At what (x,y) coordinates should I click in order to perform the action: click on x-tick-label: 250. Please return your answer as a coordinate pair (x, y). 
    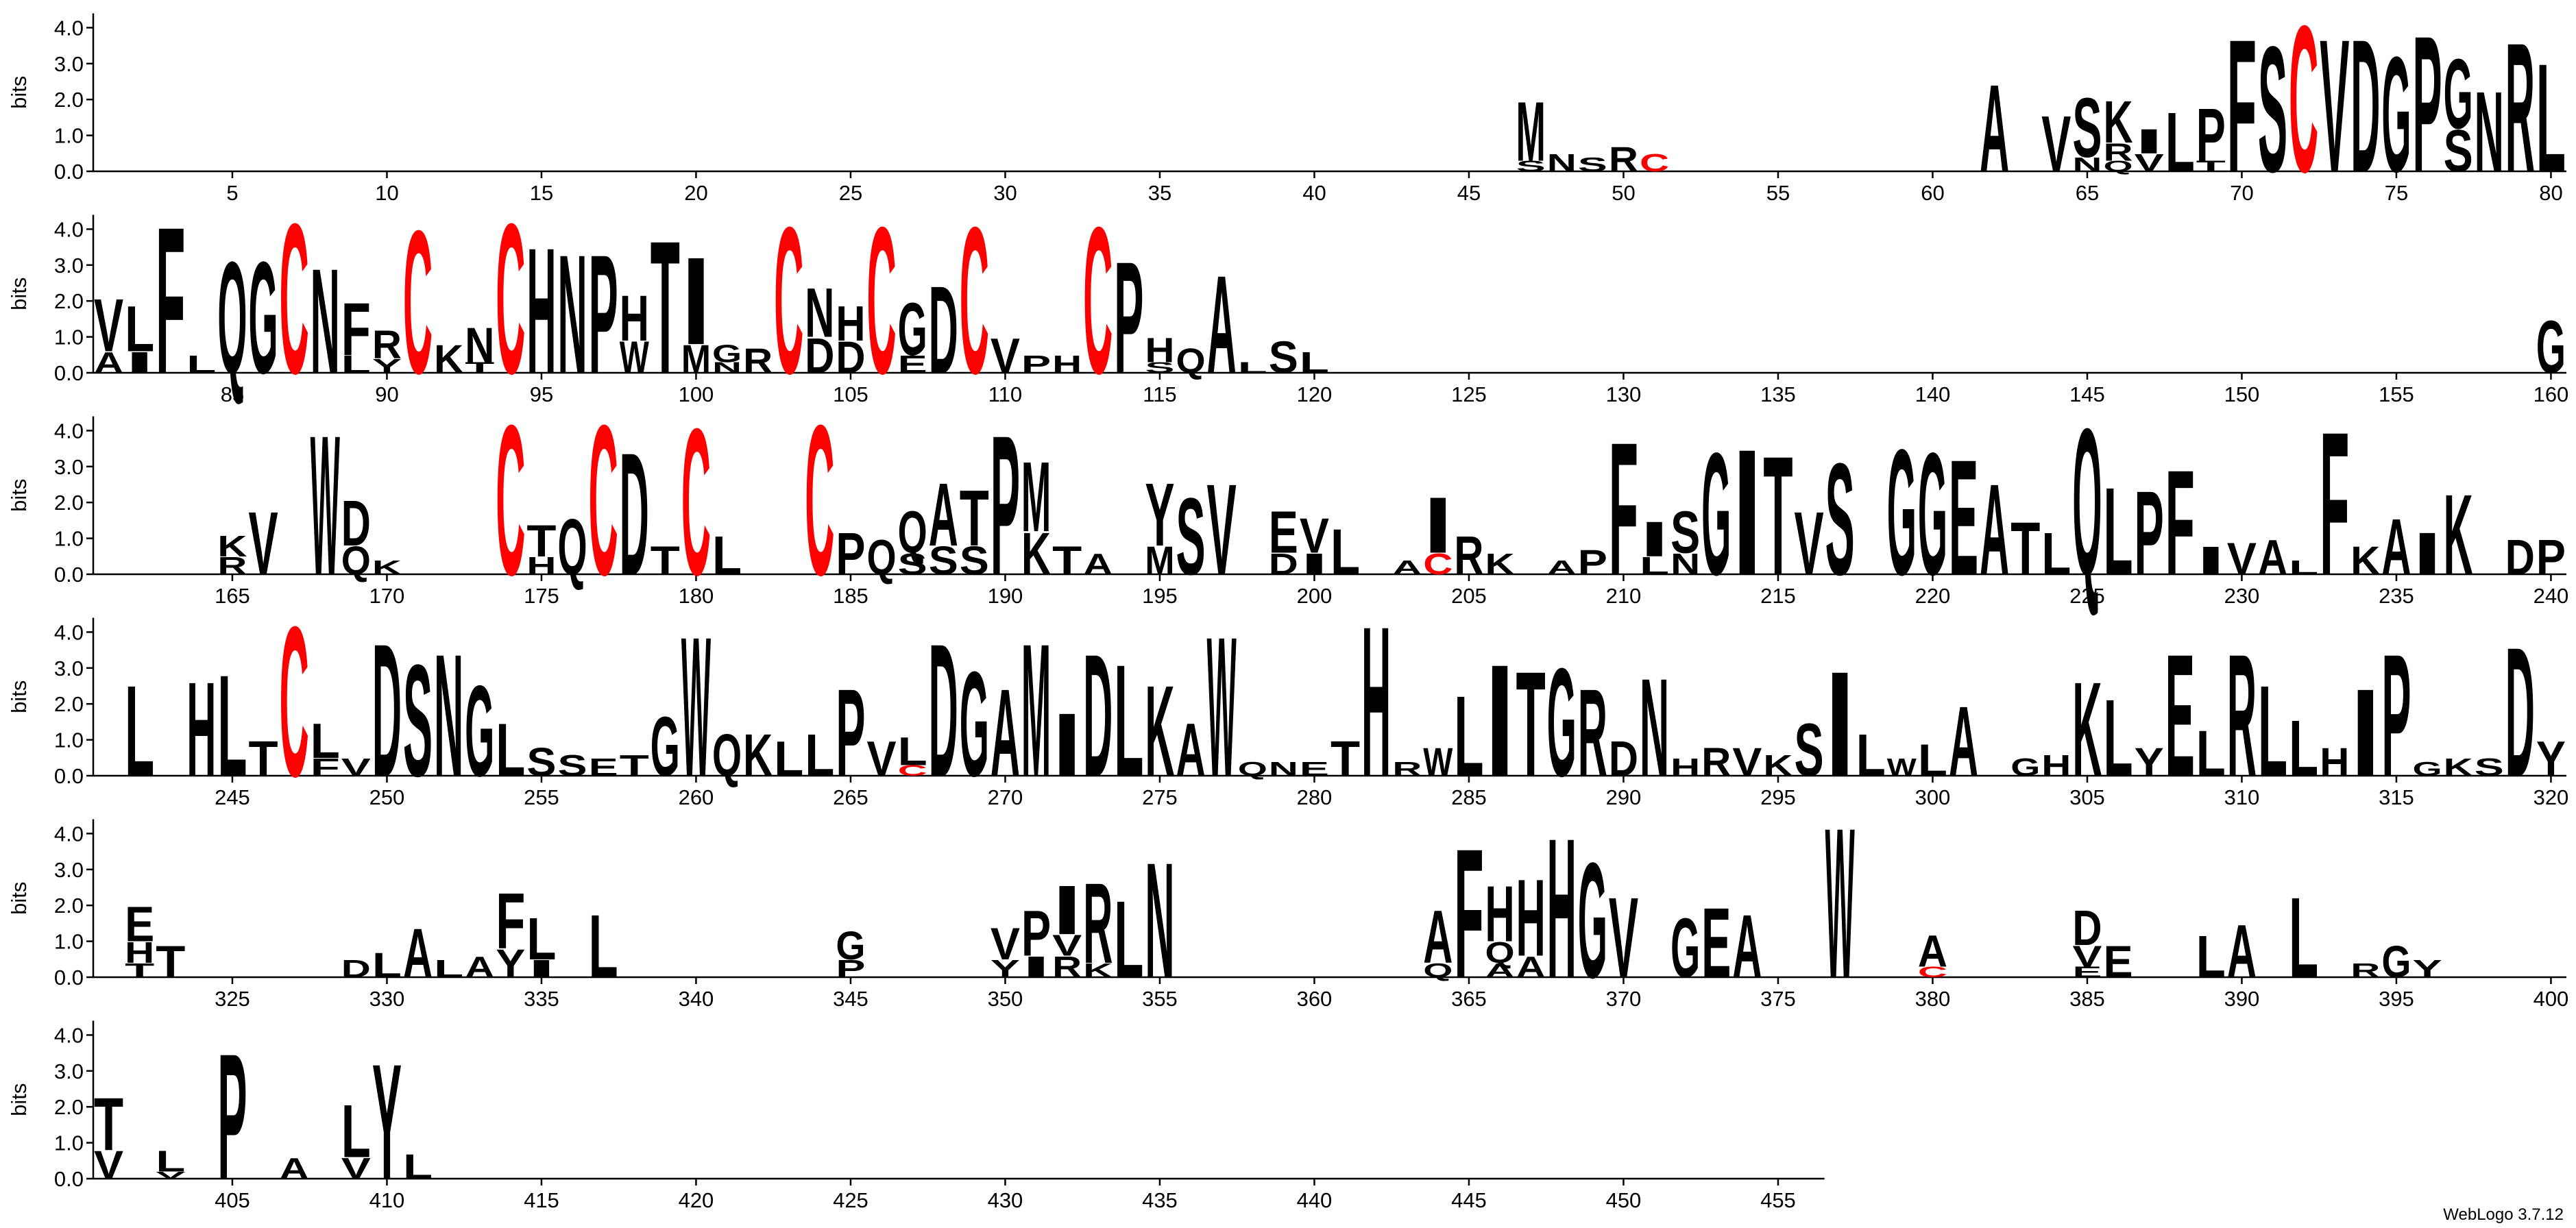
    Looking at the image, I should click on (387, 797).